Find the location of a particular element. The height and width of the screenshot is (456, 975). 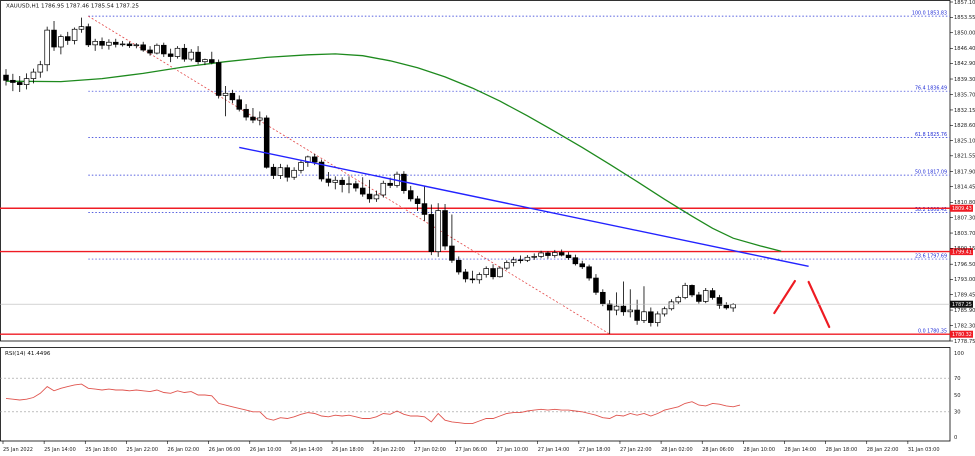

time-tick-label: 27 Jan 18:00 is located at coordinates (595, 450).